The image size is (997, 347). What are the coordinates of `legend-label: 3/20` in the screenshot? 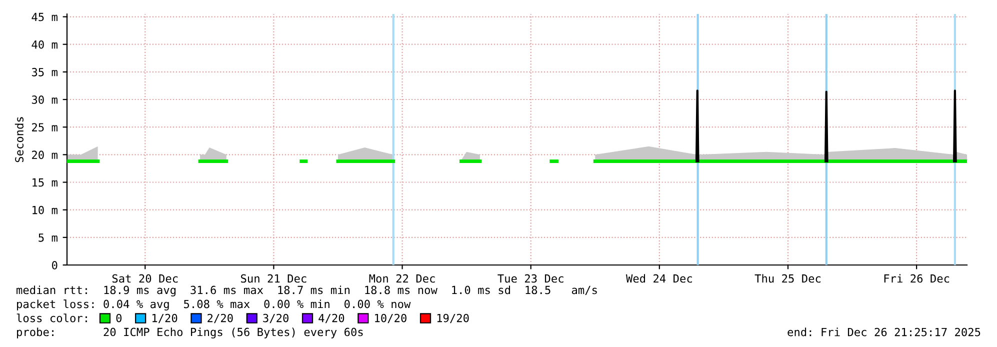 It's located at (275, 319).